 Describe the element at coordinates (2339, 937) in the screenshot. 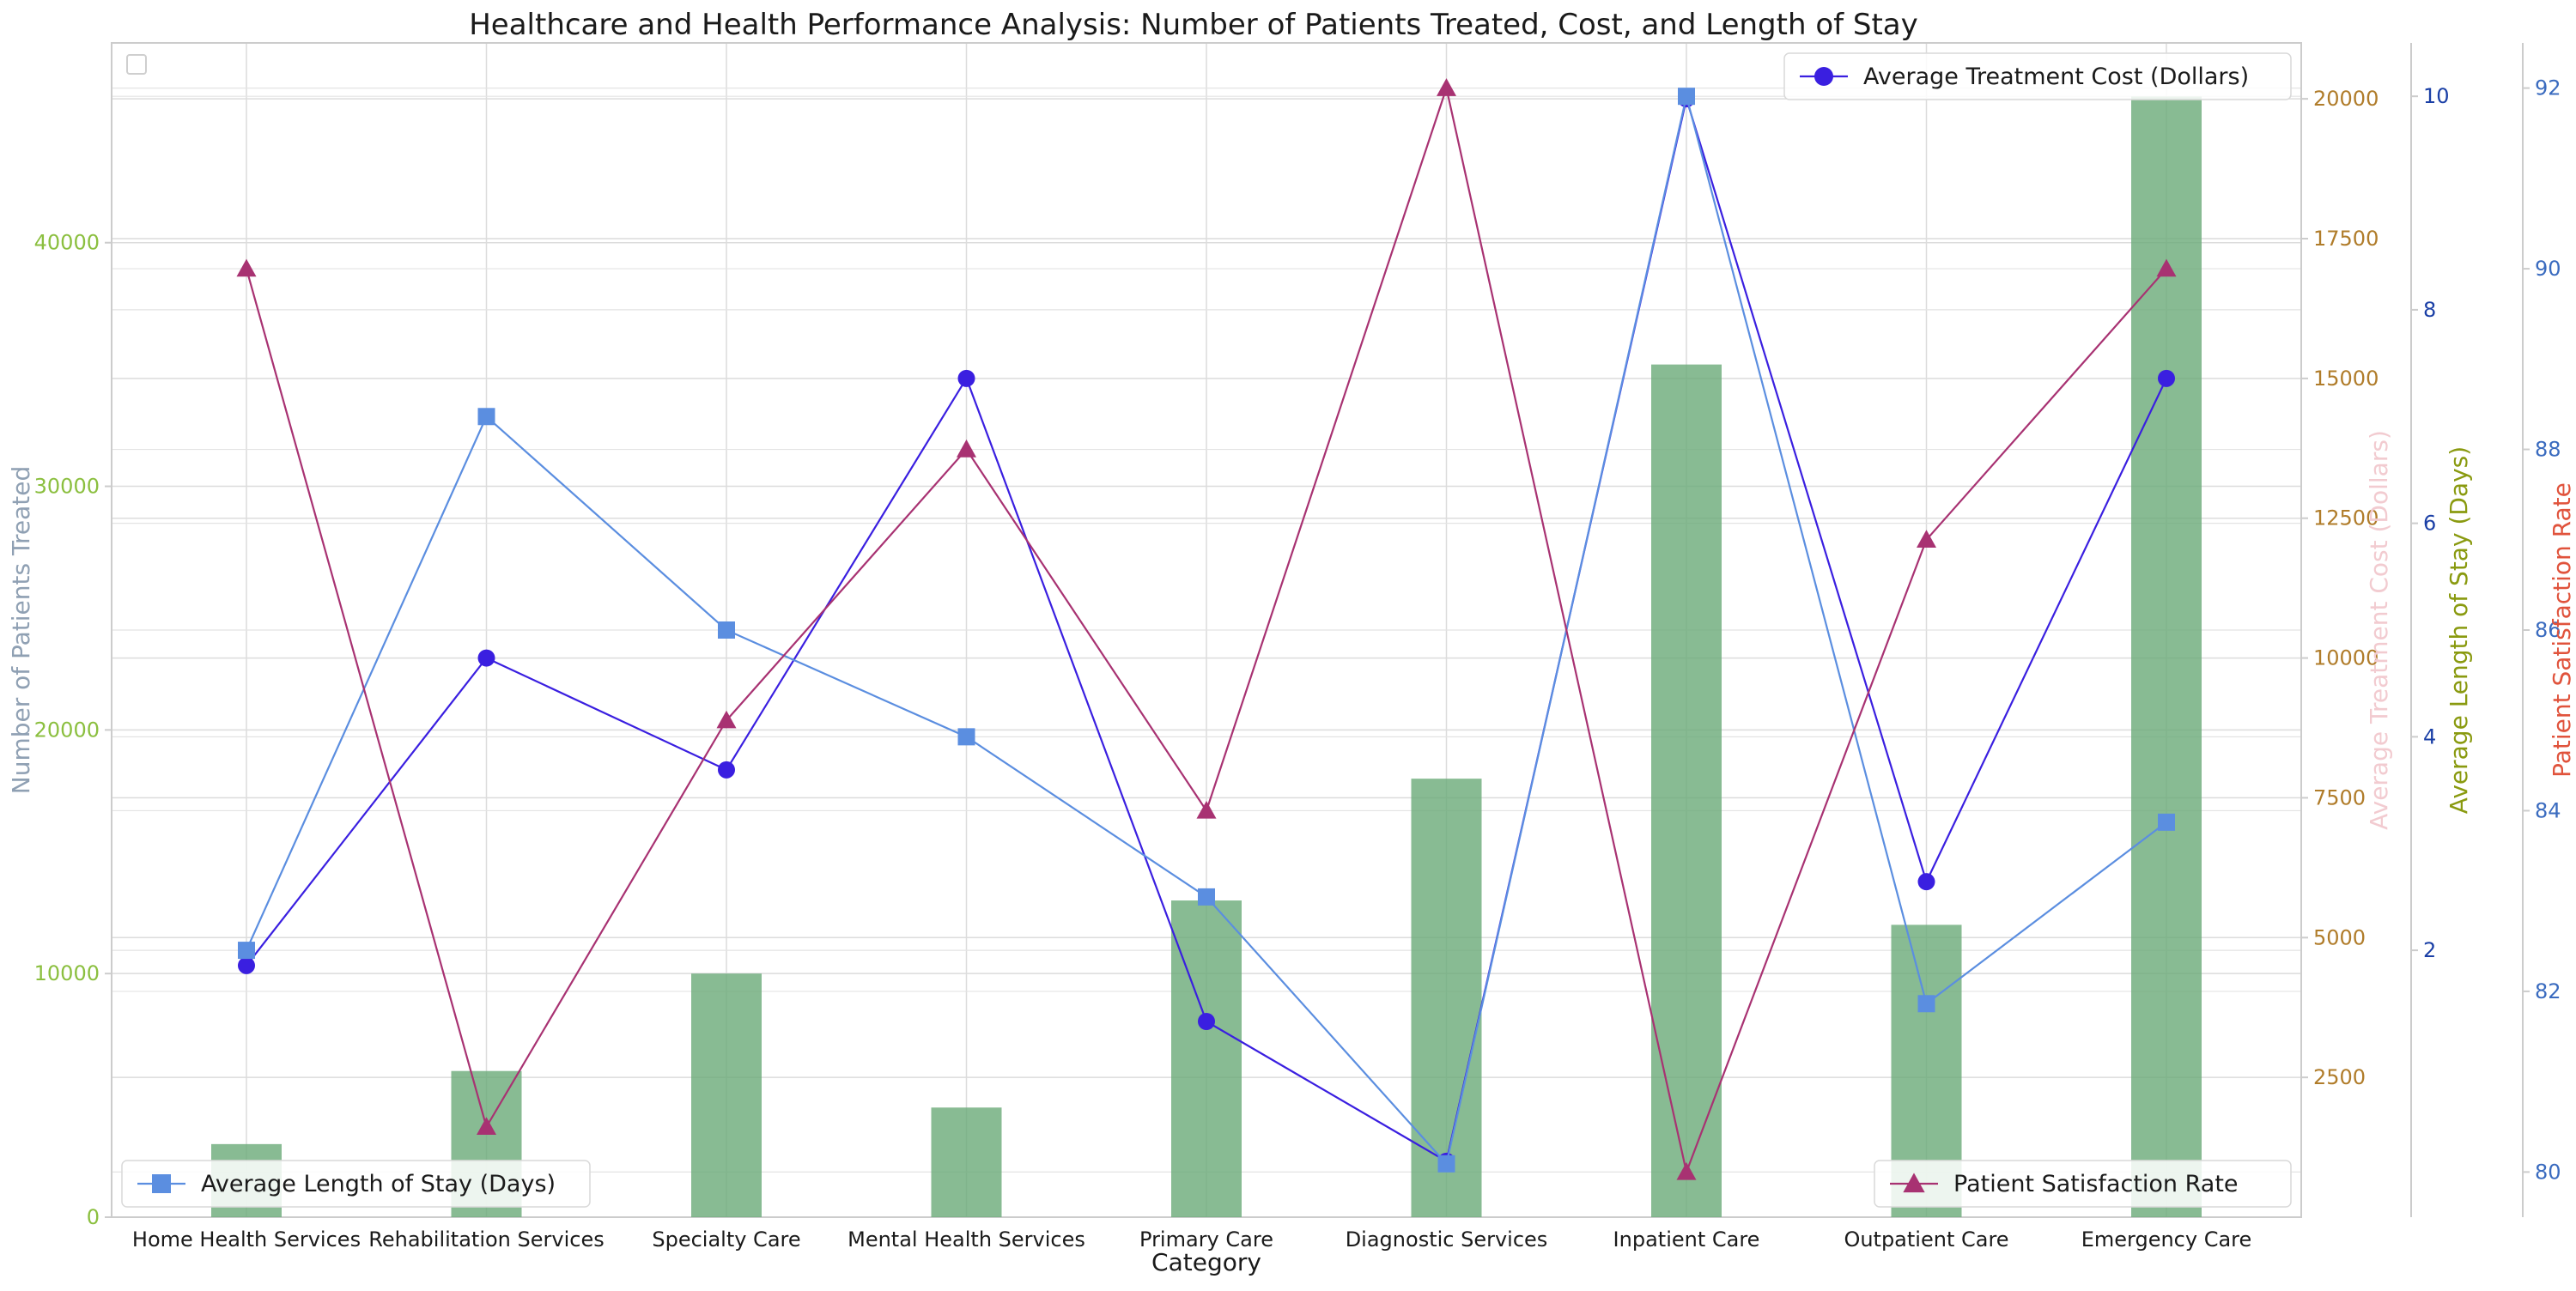

I see `y-tick-label-cost: 5000` at that location.